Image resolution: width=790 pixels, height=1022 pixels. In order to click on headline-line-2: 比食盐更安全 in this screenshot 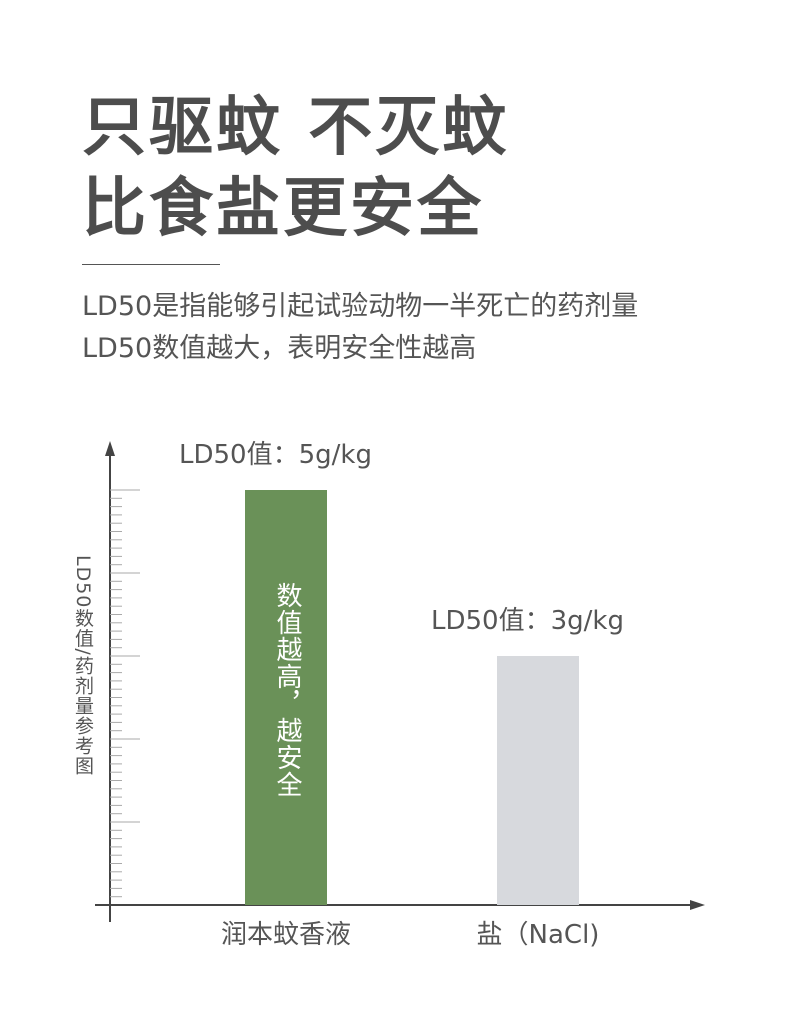, I will do `click(283, 209)`.